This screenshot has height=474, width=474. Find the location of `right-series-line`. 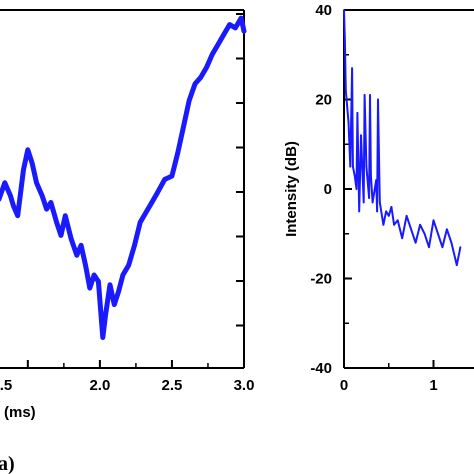

right-series-line is located at coordinates (402, 138).